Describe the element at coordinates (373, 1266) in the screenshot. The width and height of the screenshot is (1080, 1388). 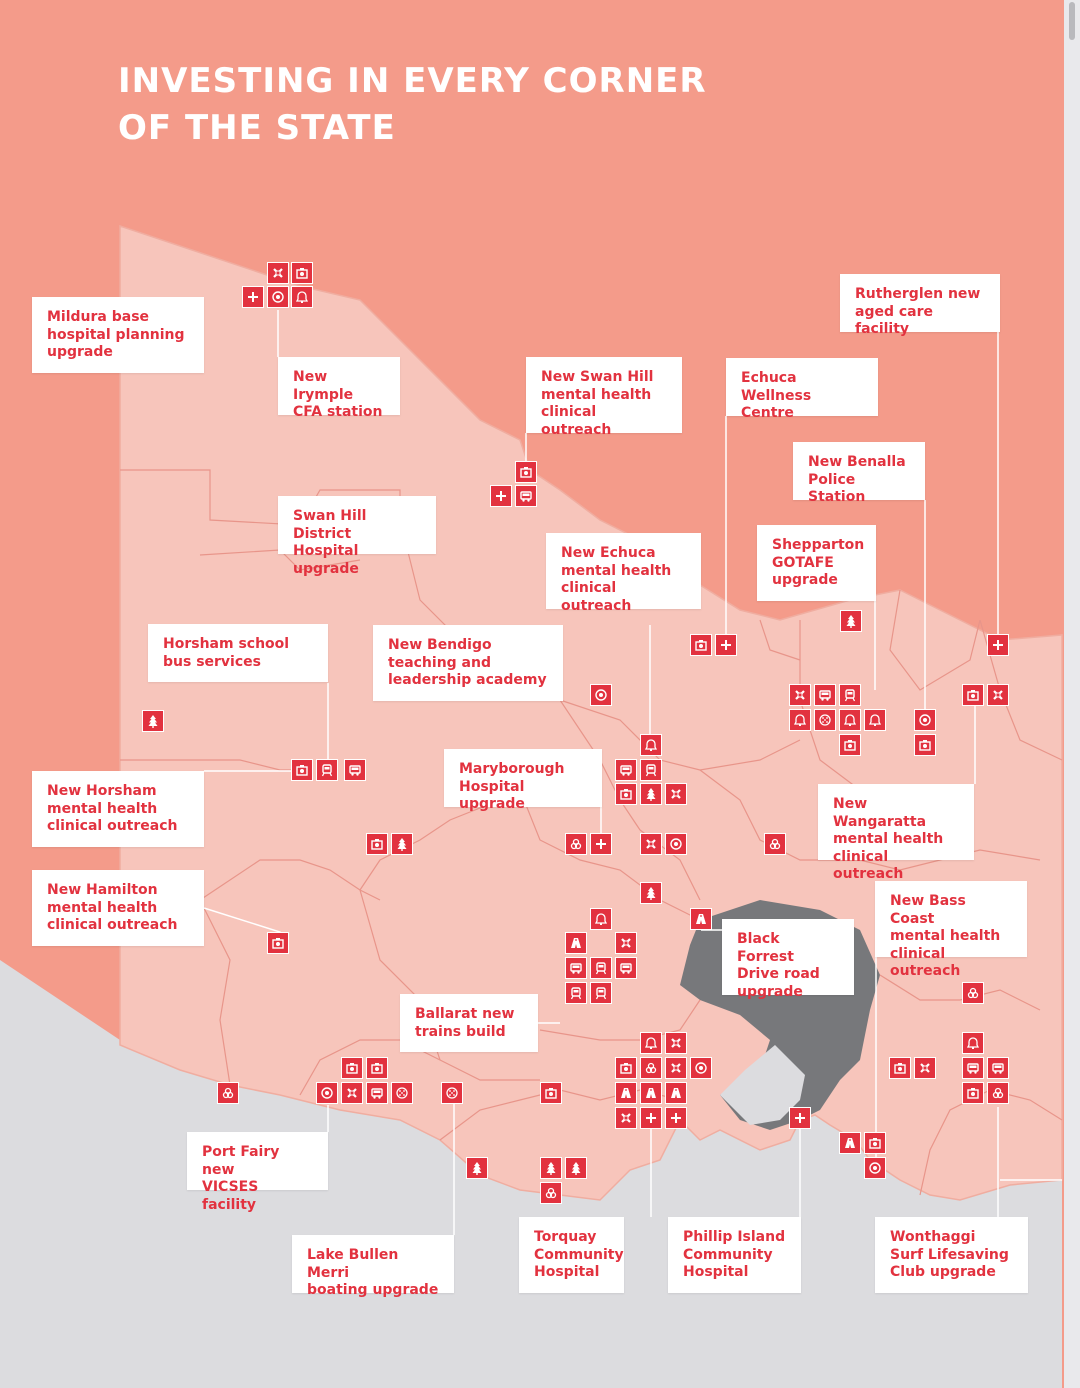
I see `label-lakebullen: Lake Bullen Merri boating upgrade` at that location.